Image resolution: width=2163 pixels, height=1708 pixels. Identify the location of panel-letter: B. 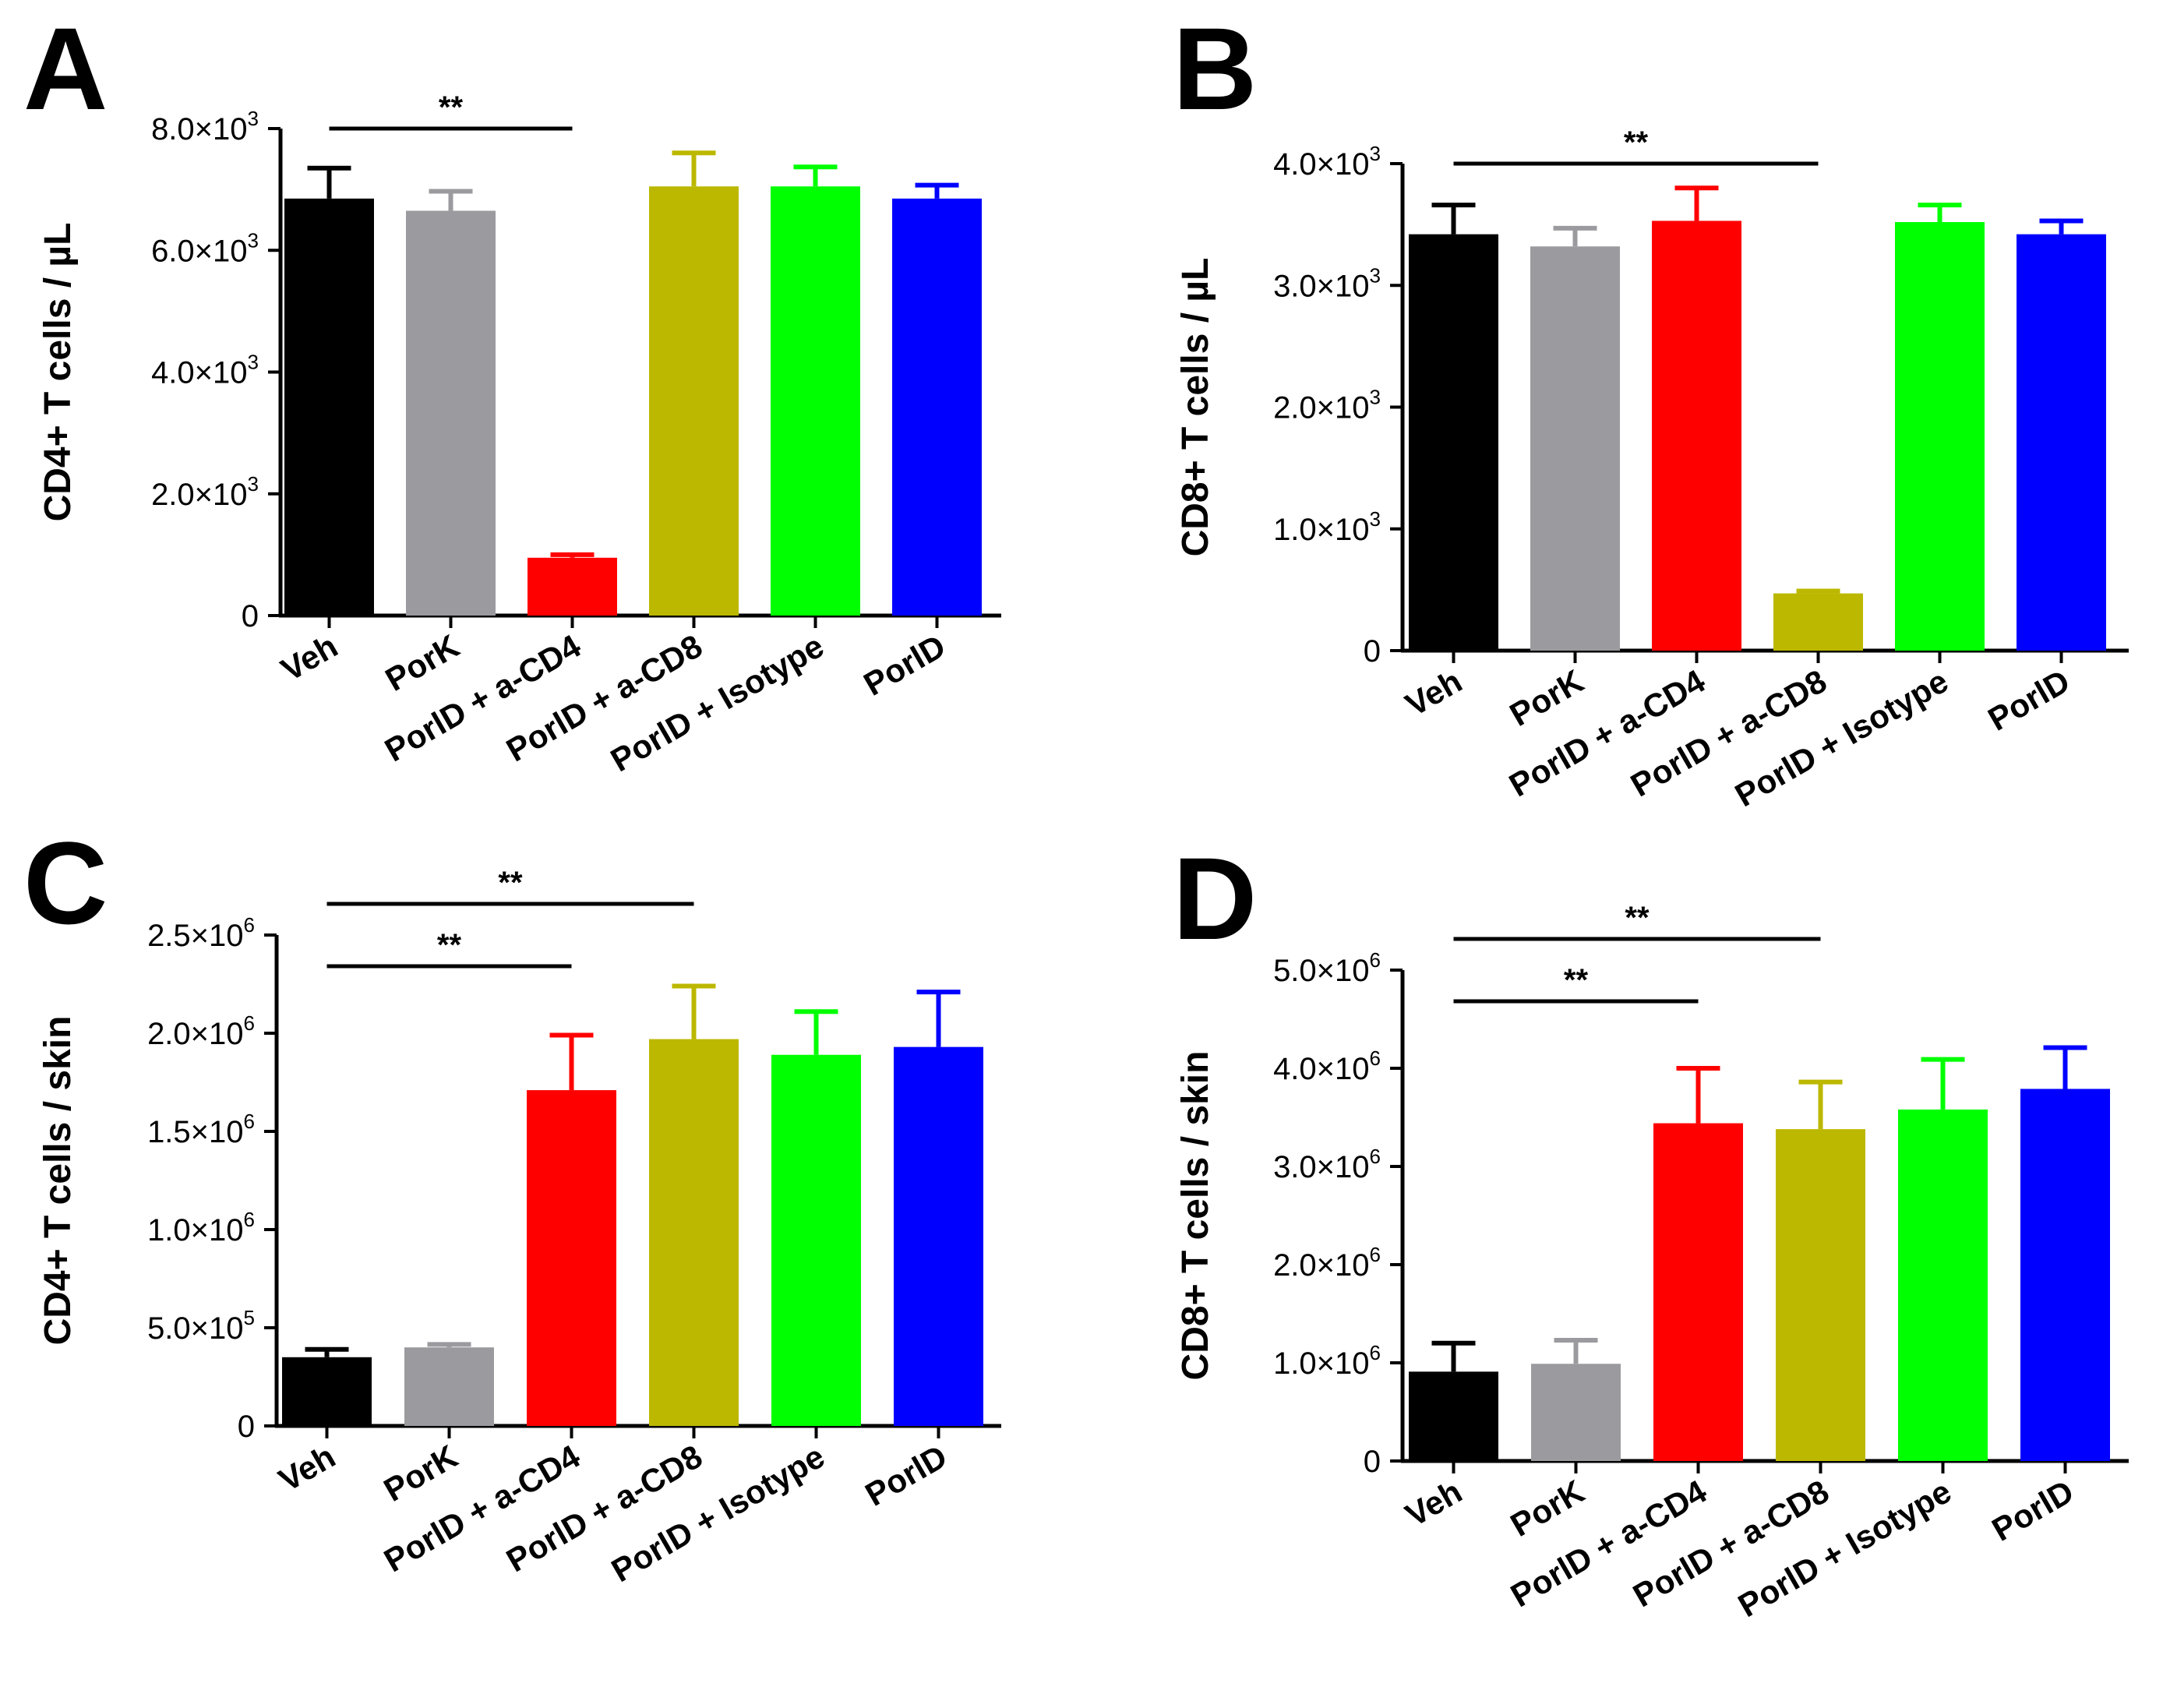
(1215, 68).